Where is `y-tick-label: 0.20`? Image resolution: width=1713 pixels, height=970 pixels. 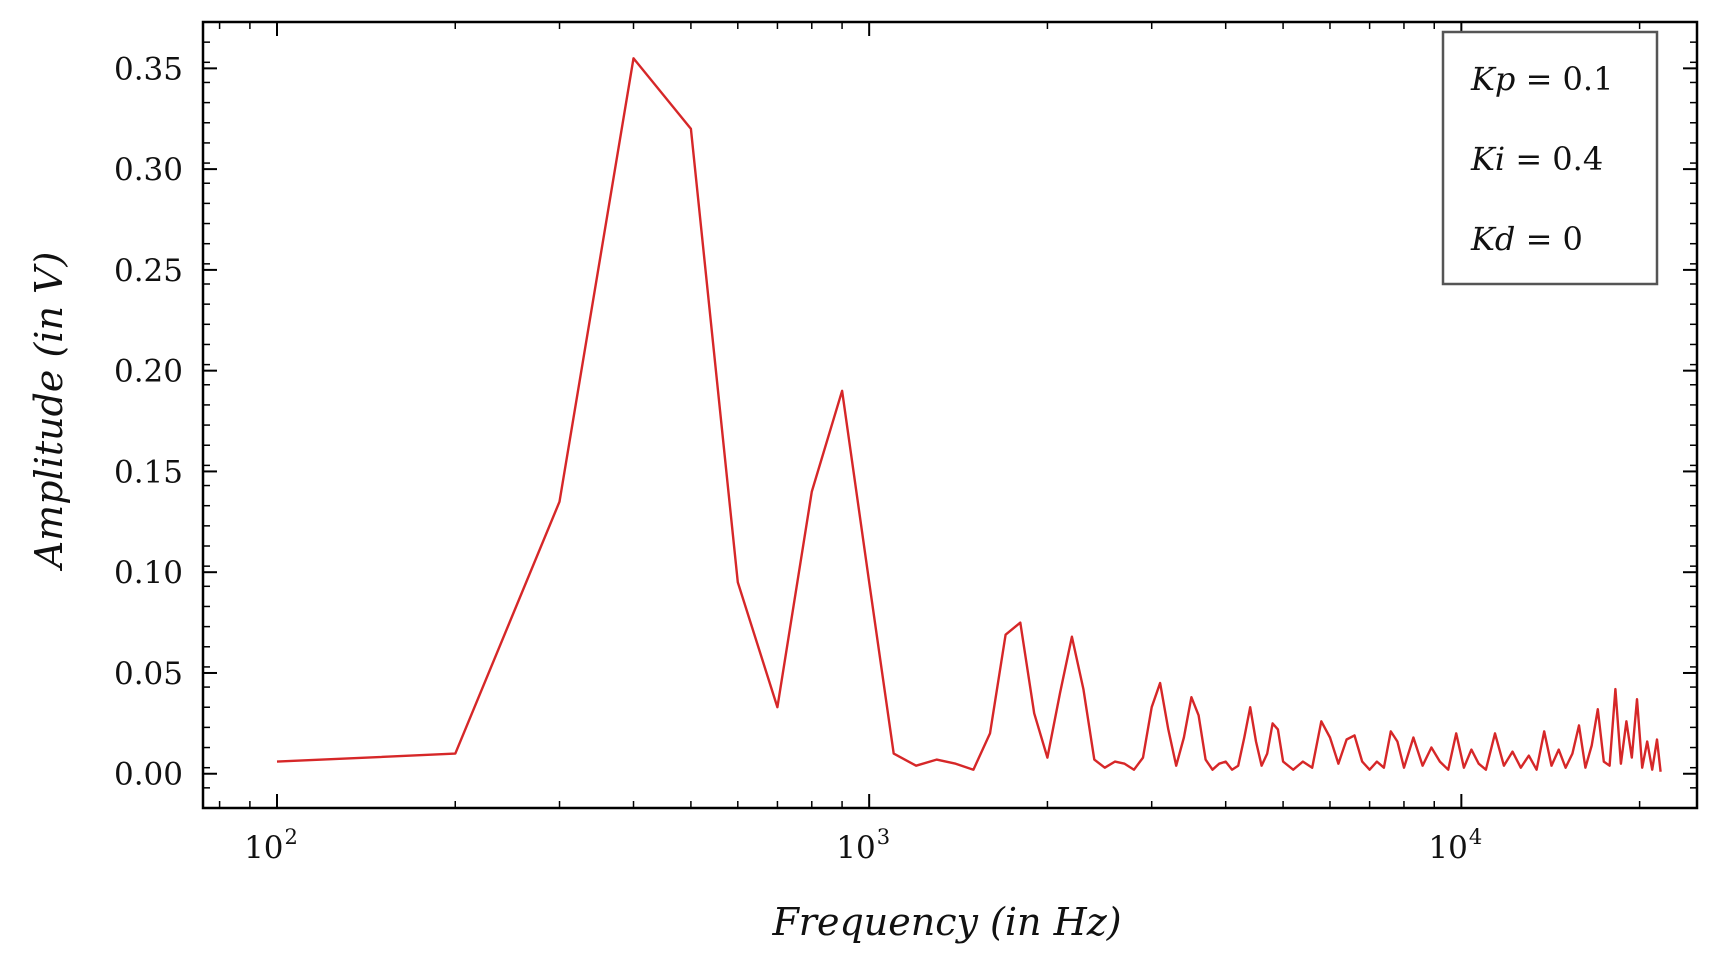
y-tick-label: 0.20 is located at coordinates (148, 372).